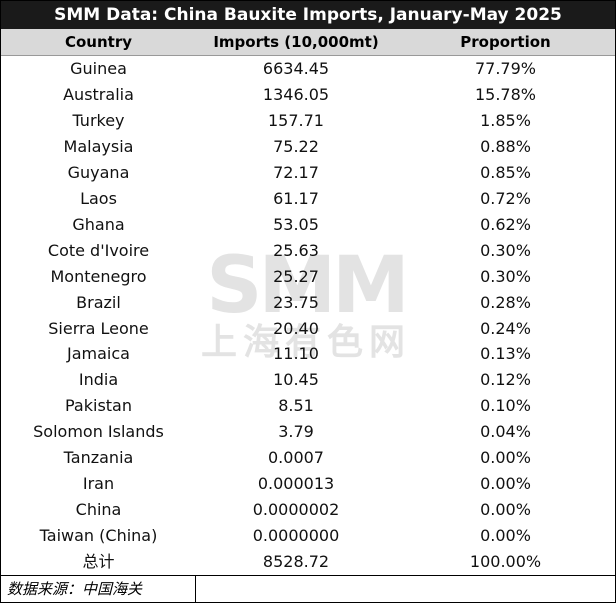 This screenshot has height=603, width=616. Describe the element at coordinates (296, 380) in the screenshot. I see `table-cell: 10.45` at that location.